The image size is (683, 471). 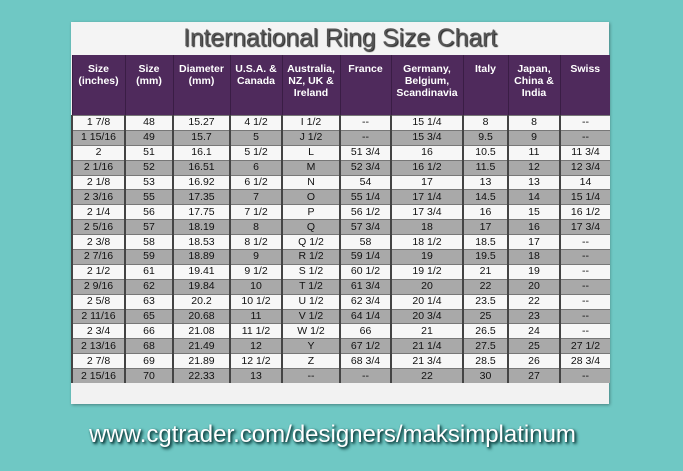 I want to click on table-cell: U 1/2, so click(x=310, y=301).